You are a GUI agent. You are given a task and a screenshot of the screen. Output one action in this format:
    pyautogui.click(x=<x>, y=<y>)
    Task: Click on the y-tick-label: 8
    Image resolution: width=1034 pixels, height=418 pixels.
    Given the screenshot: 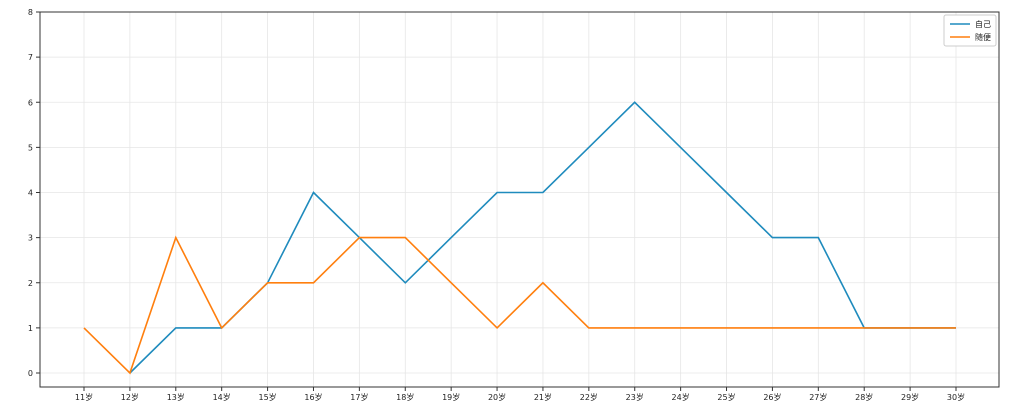 What is the action you would take?
    pyautogui.click(x=30, y=12)
    